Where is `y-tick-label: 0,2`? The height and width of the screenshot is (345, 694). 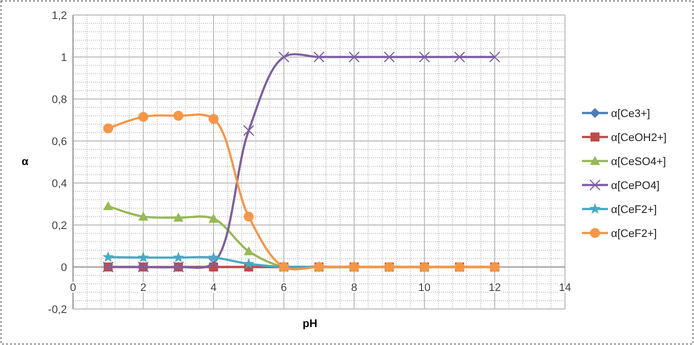 y-tick-label: 0,2 is located at coordinates (59, 226).